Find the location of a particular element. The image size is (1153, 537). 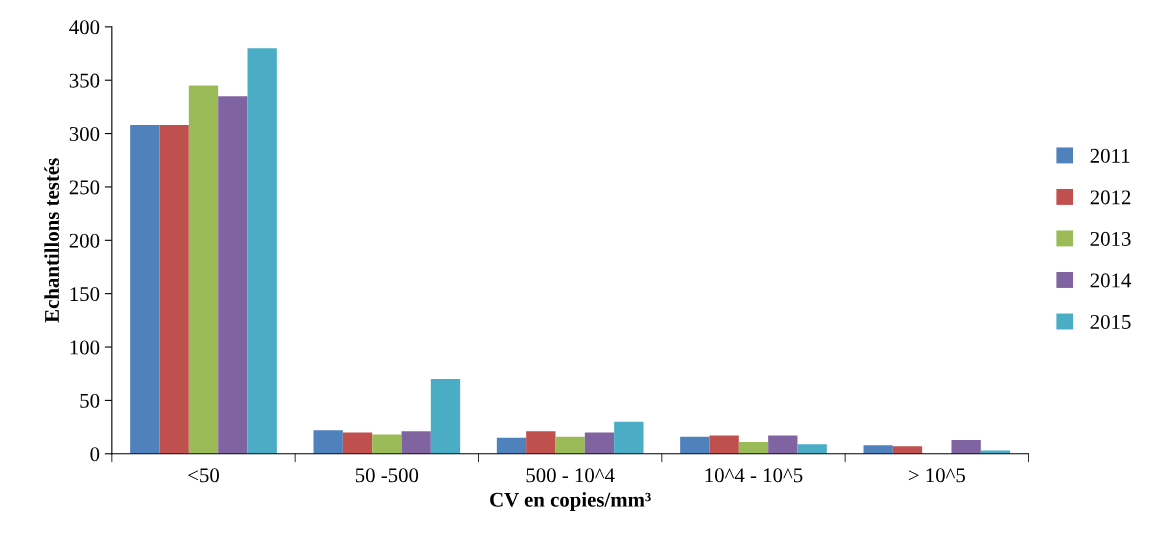

y-tick-label: 150 is located at coordinates (85, 294).